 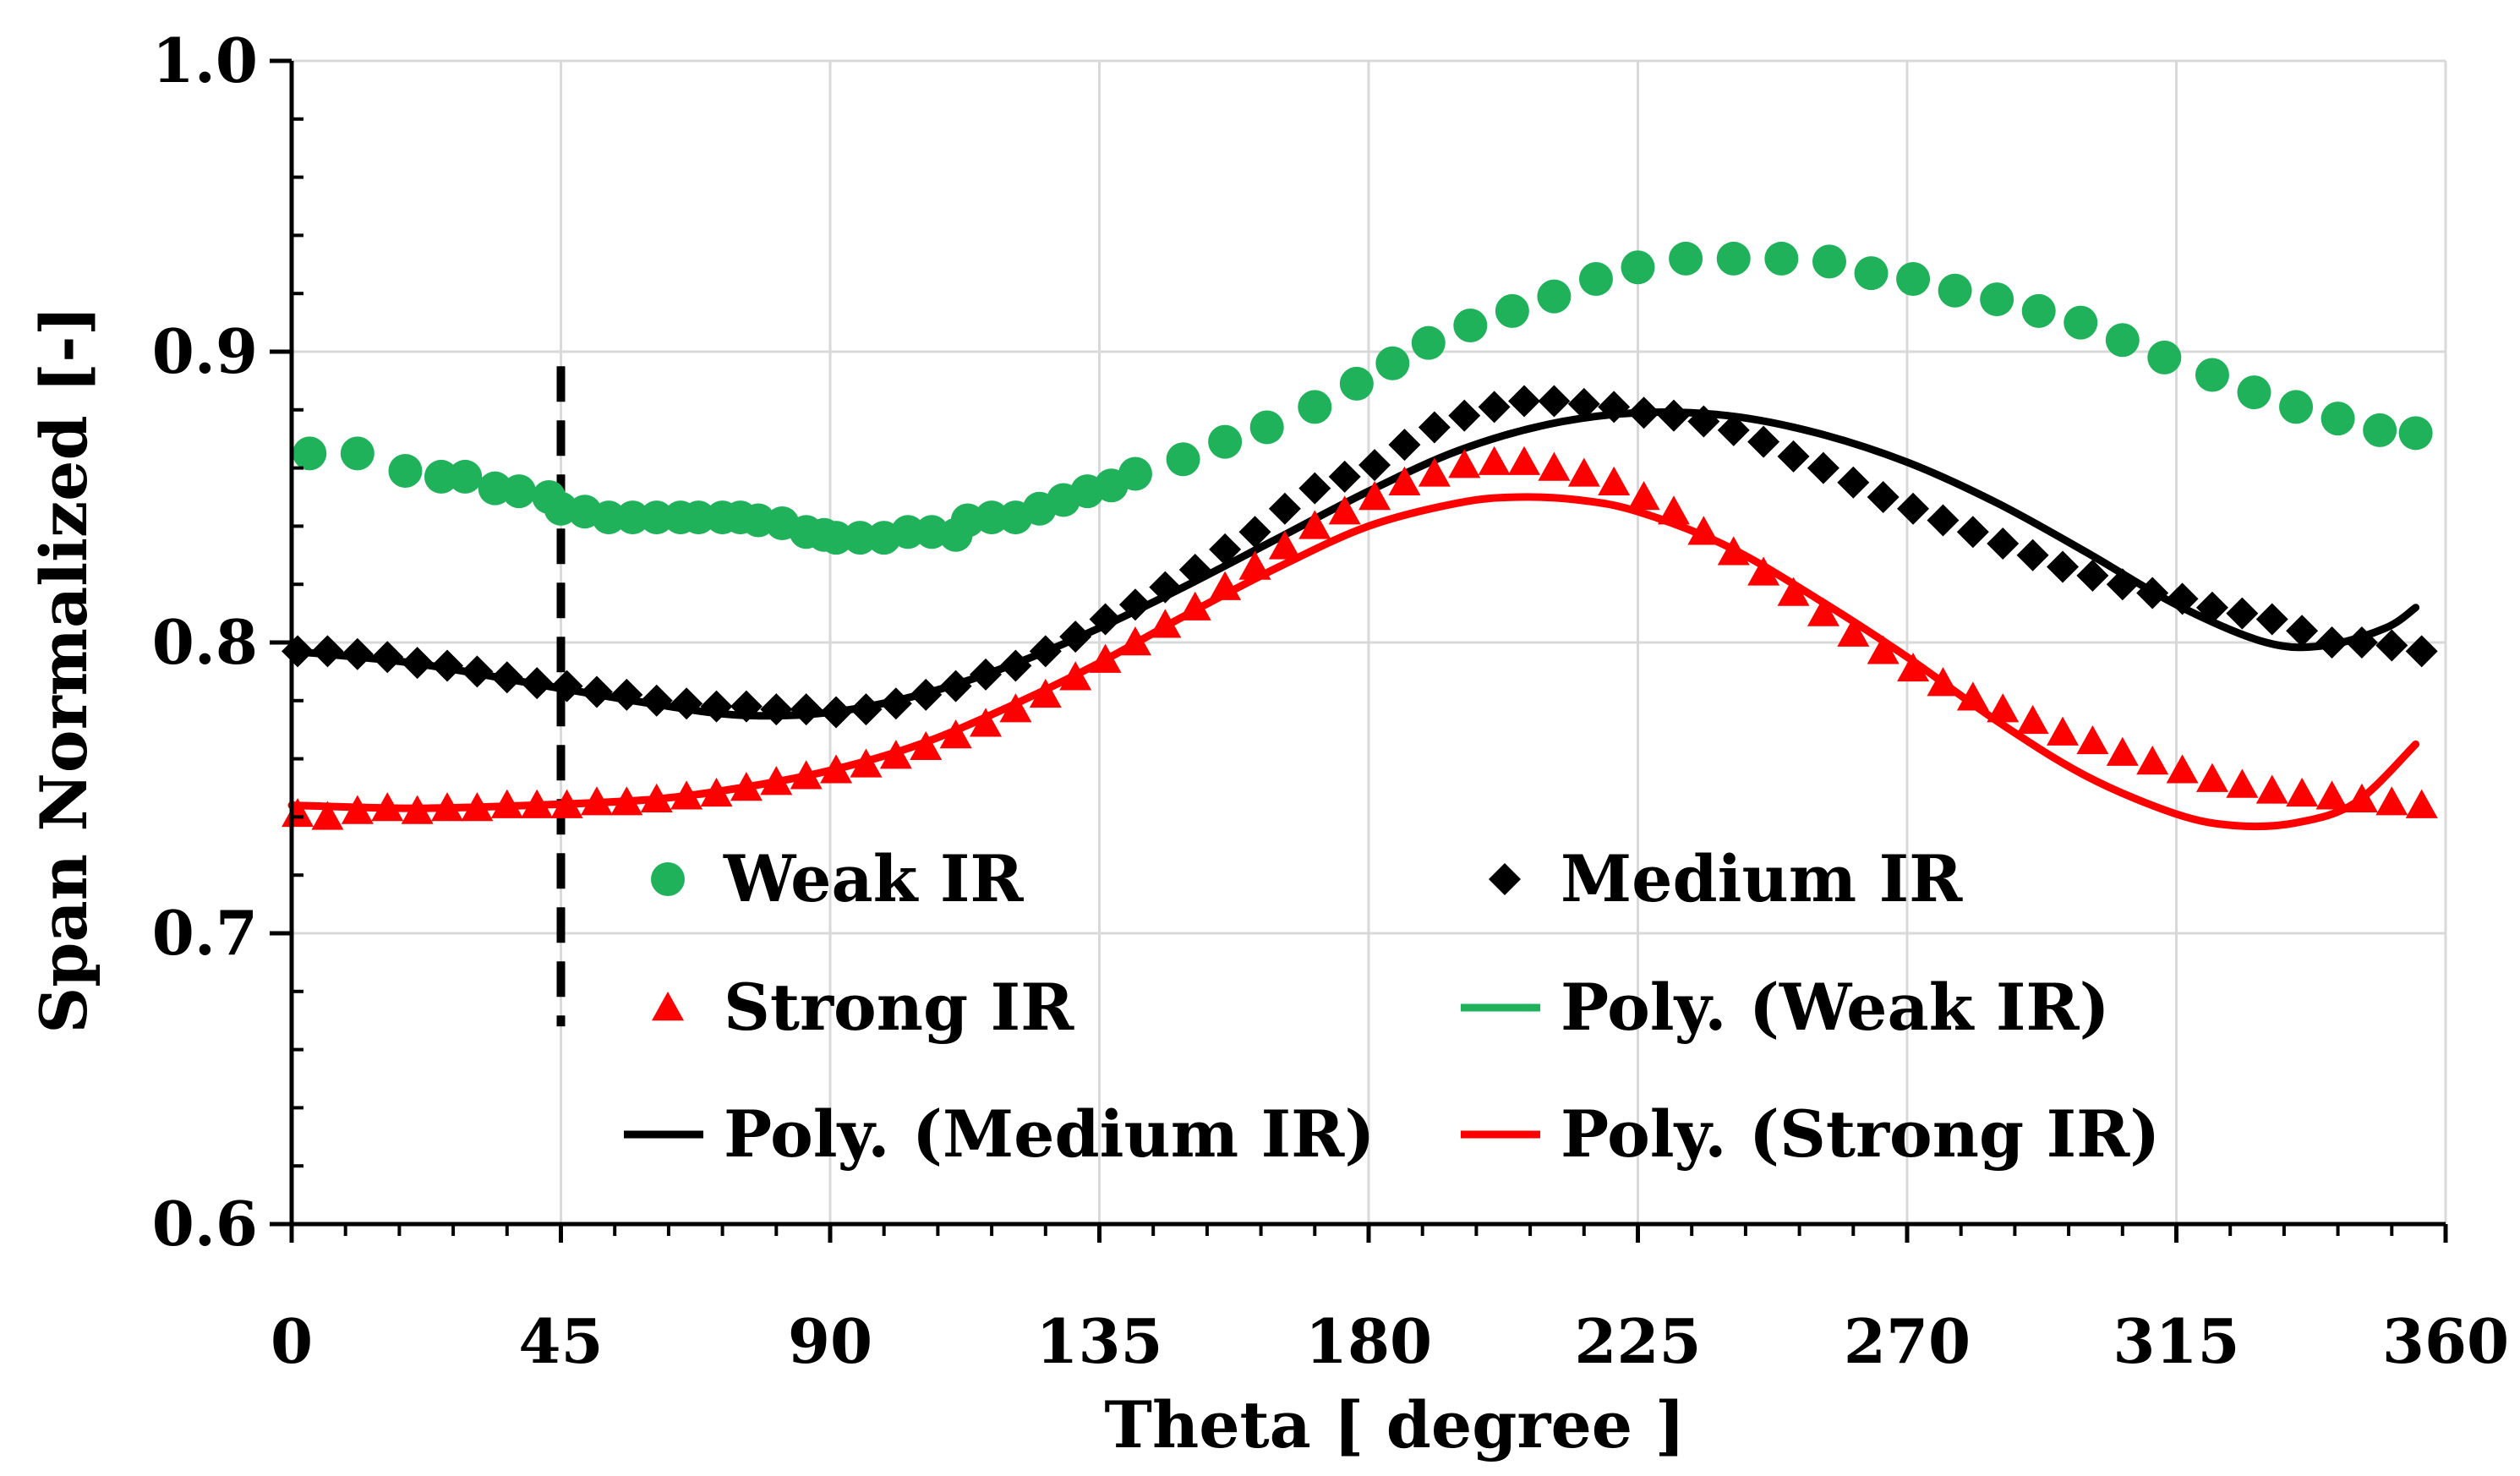 What do you see at coordinates (205, 60) in the screenshot?
I see `y-tick-label: 1.0` at bounding box center [205, 60].